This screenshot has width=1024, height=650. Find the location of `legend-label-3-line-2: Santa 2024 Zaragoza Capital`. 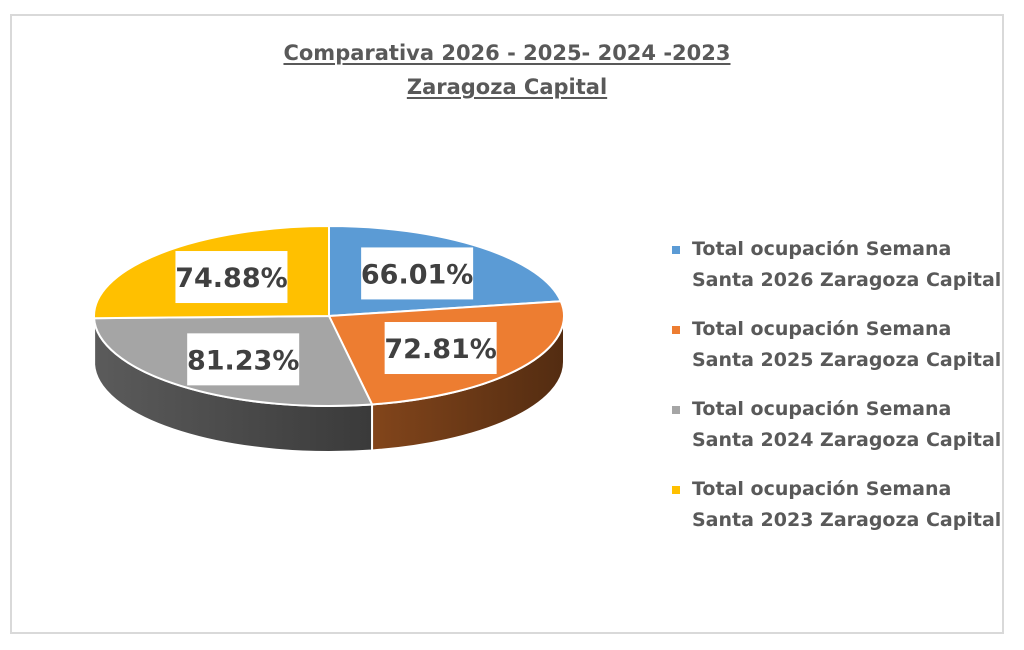

legend-label-3-line-2: Santa 2024 Zaragoza Capital is located at coordinates (847, 440).